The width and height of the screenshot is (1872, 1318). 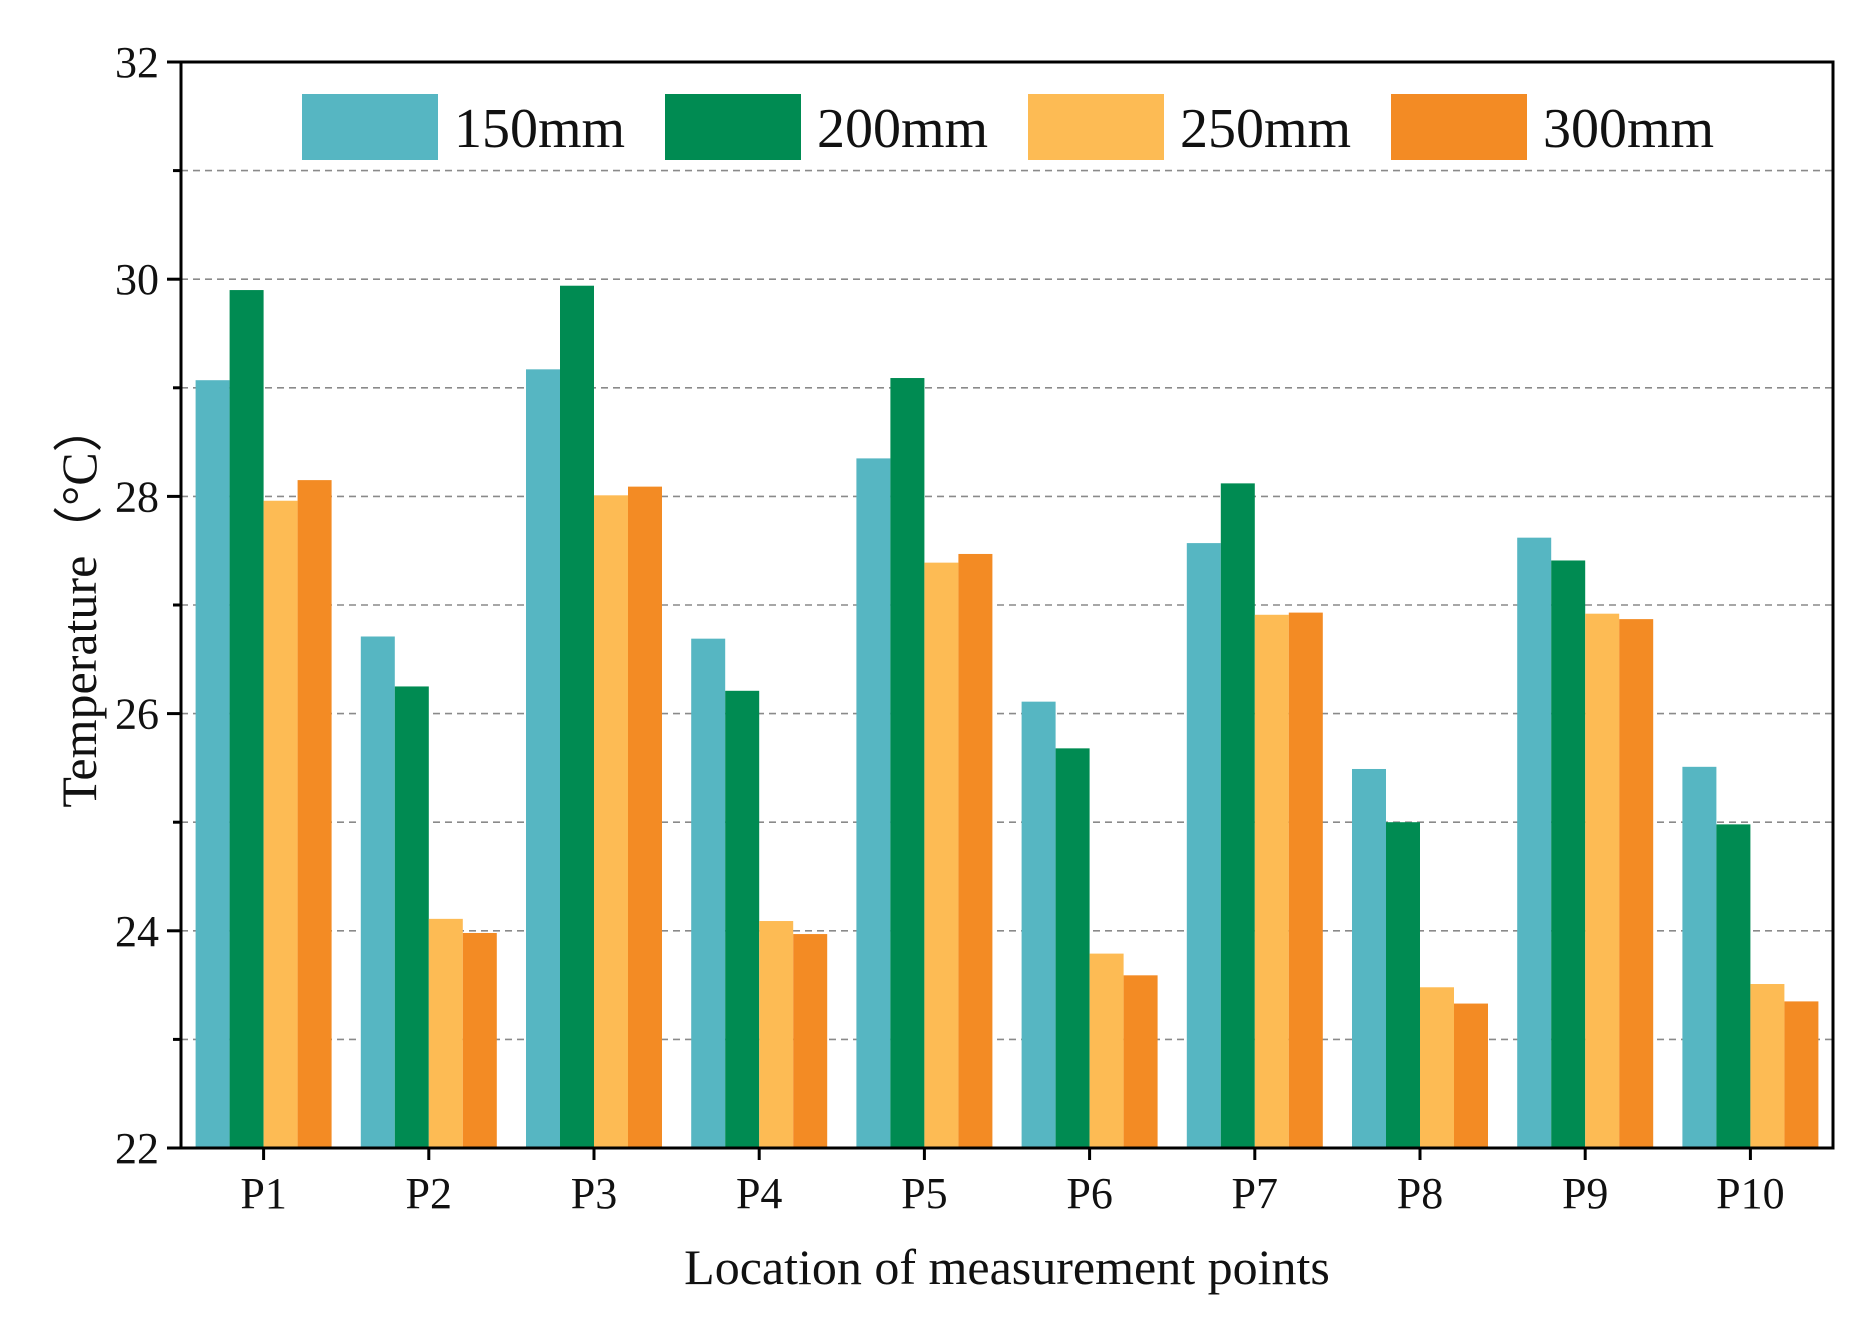 What do you see at coordinates (137, 62) in the screenshot?
I see `y-tick-label: 32` at bounding box center [137, 62].